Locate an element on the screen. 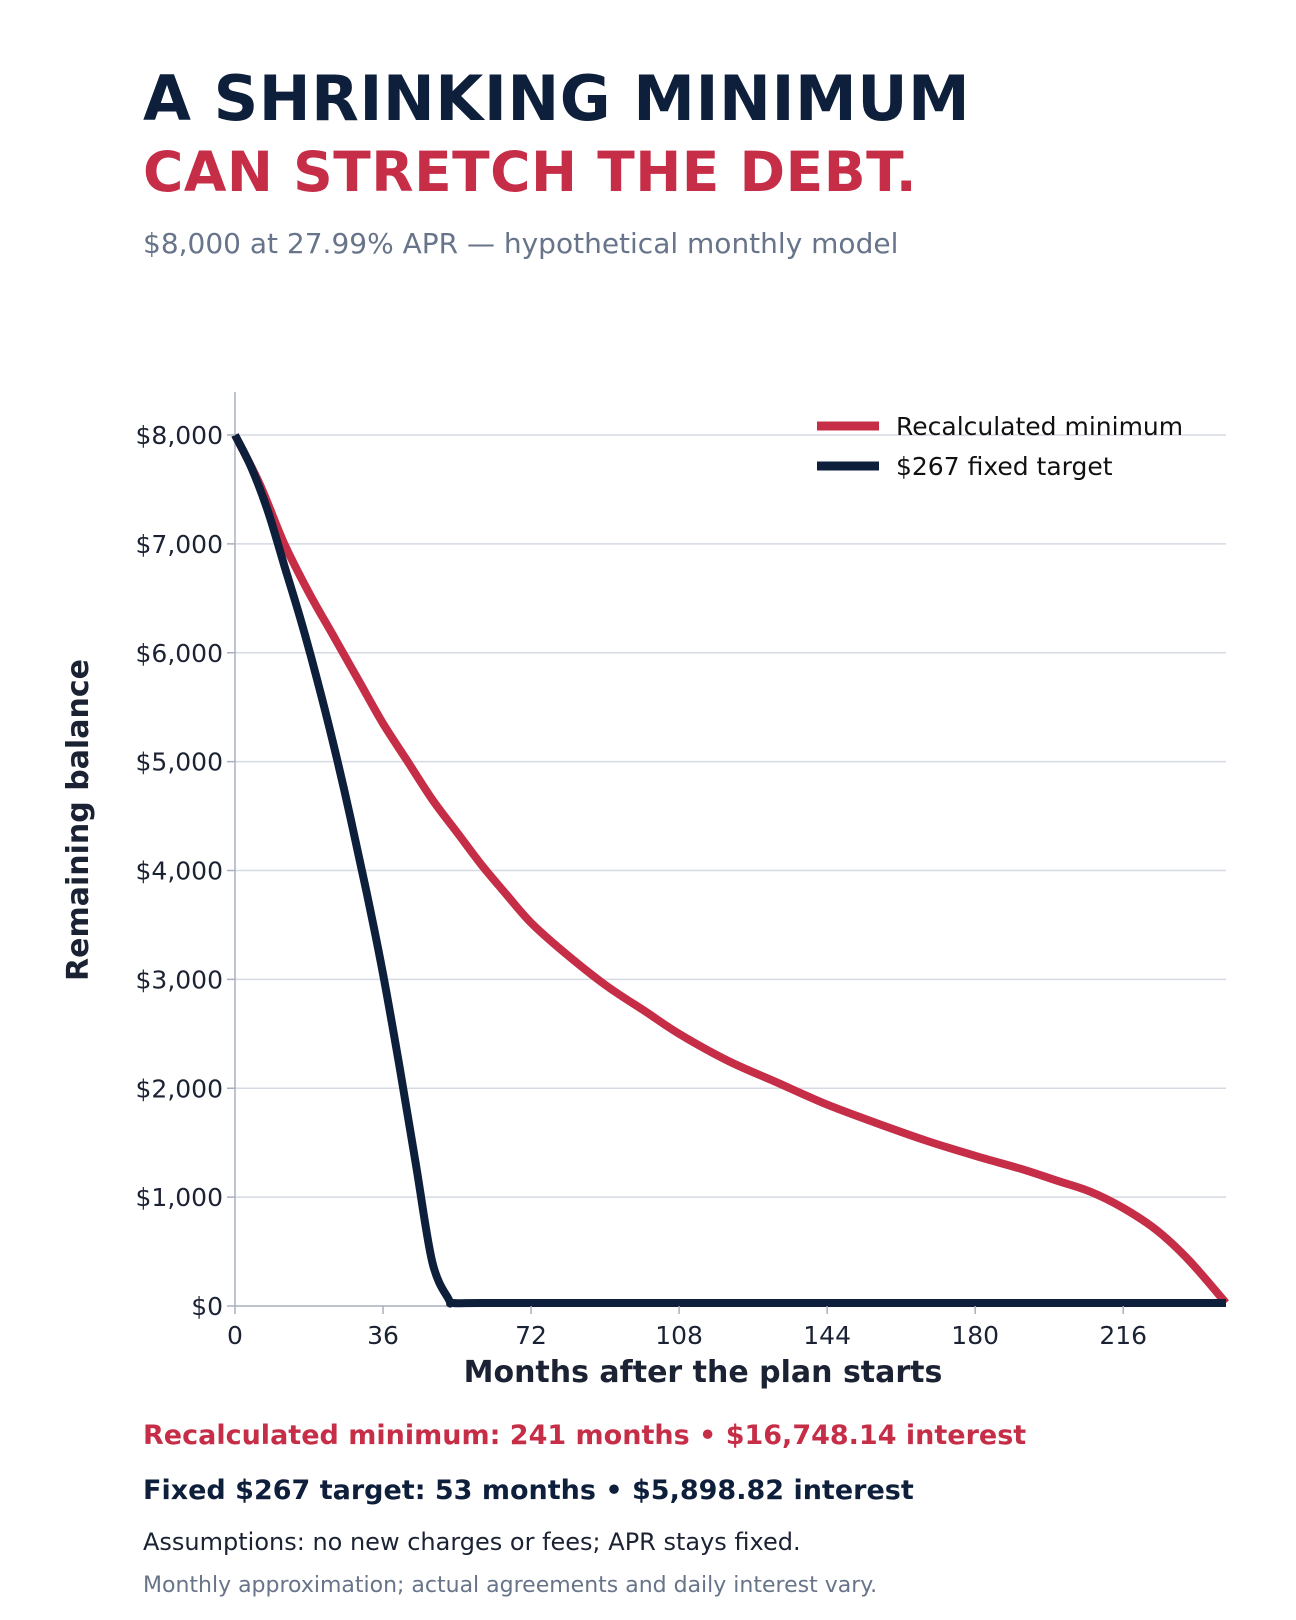 This screenshot has width=1296, height=1620. x-tick-label: 0 is located at coordinates (235, 1335).